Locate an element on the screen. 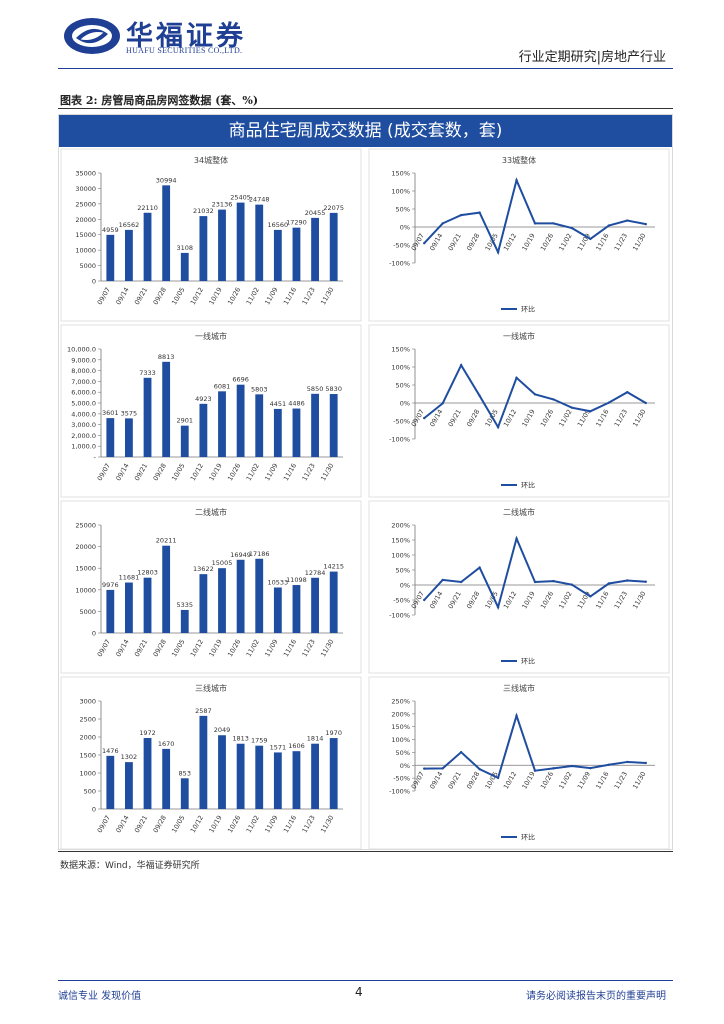 The height and width of the screenshot is (1024, 724). y-tick-label: 4,000.0 is located at coordinates (83, 414).